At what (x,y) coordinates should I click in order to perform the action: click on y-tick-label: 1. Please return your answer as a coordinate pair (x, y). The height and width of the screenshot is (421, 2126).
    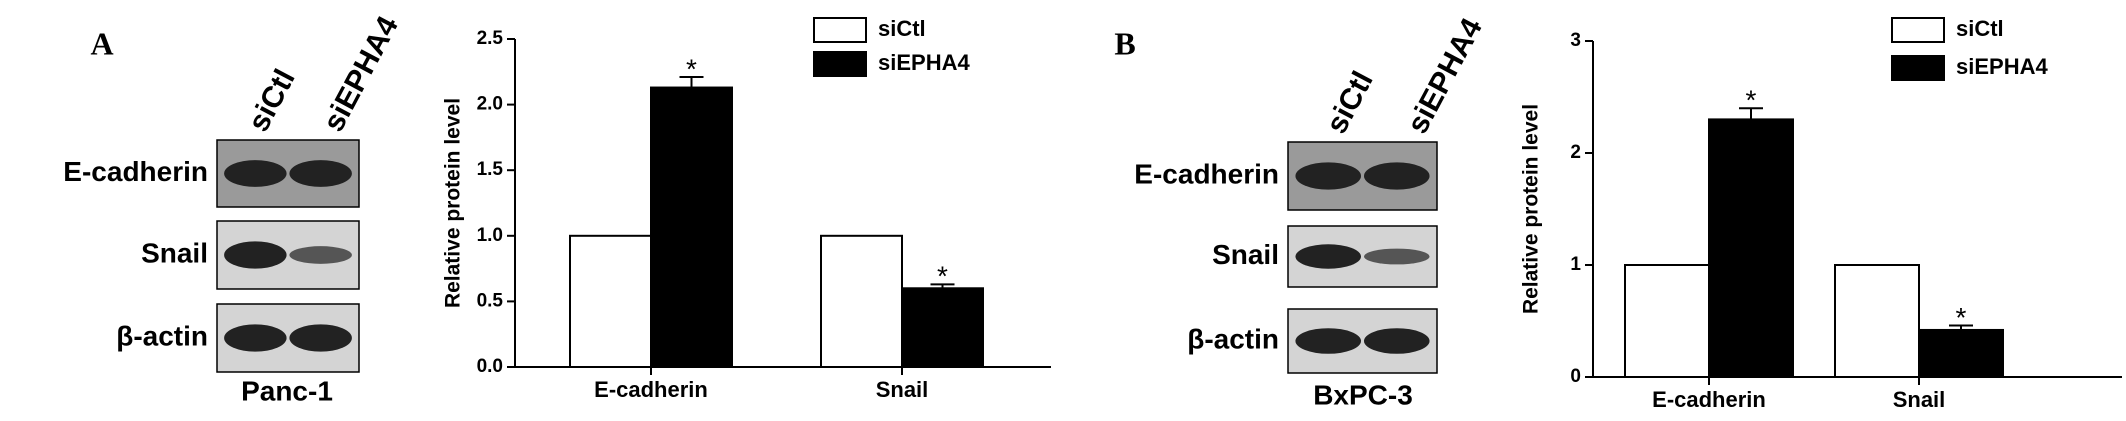
    Looking at the image, I should click on (1575, 264).